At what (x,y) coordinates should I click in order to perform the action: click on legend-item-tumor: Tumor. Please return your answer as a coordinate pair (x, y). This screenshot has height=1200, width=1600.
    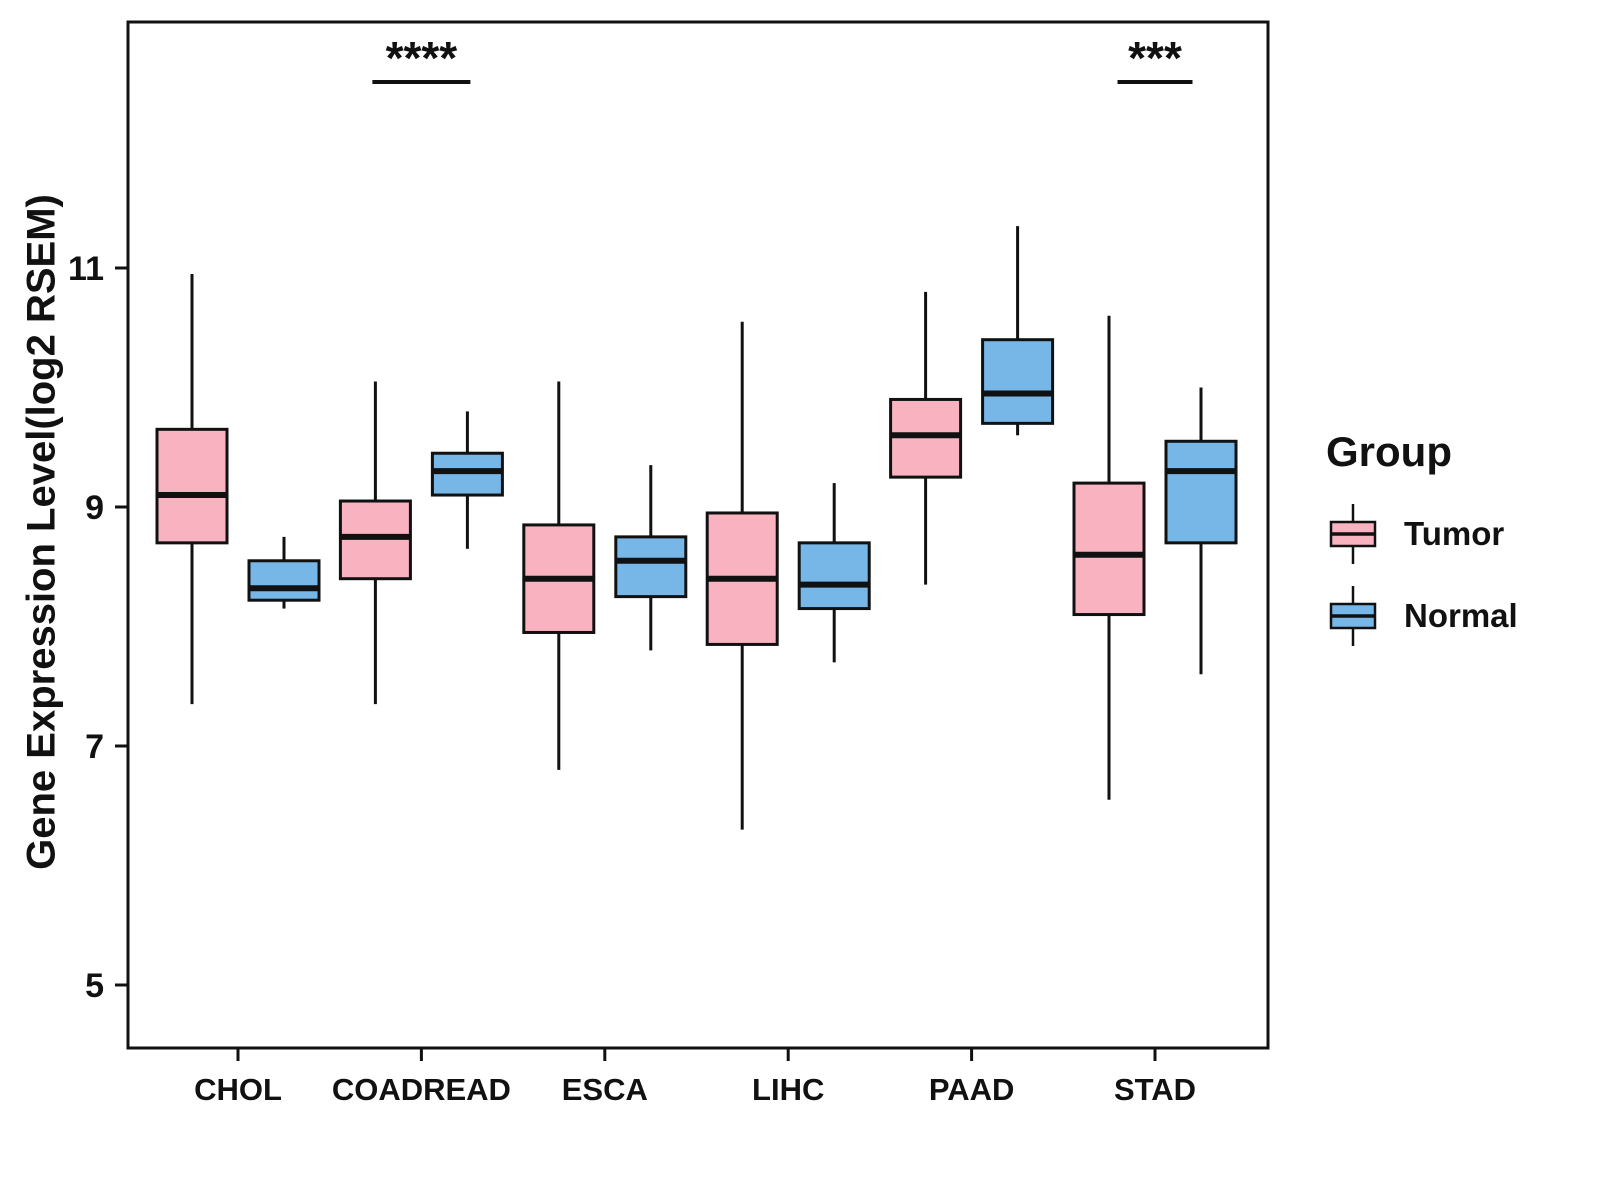
    Looking at the image, I should click on (1420, 534).